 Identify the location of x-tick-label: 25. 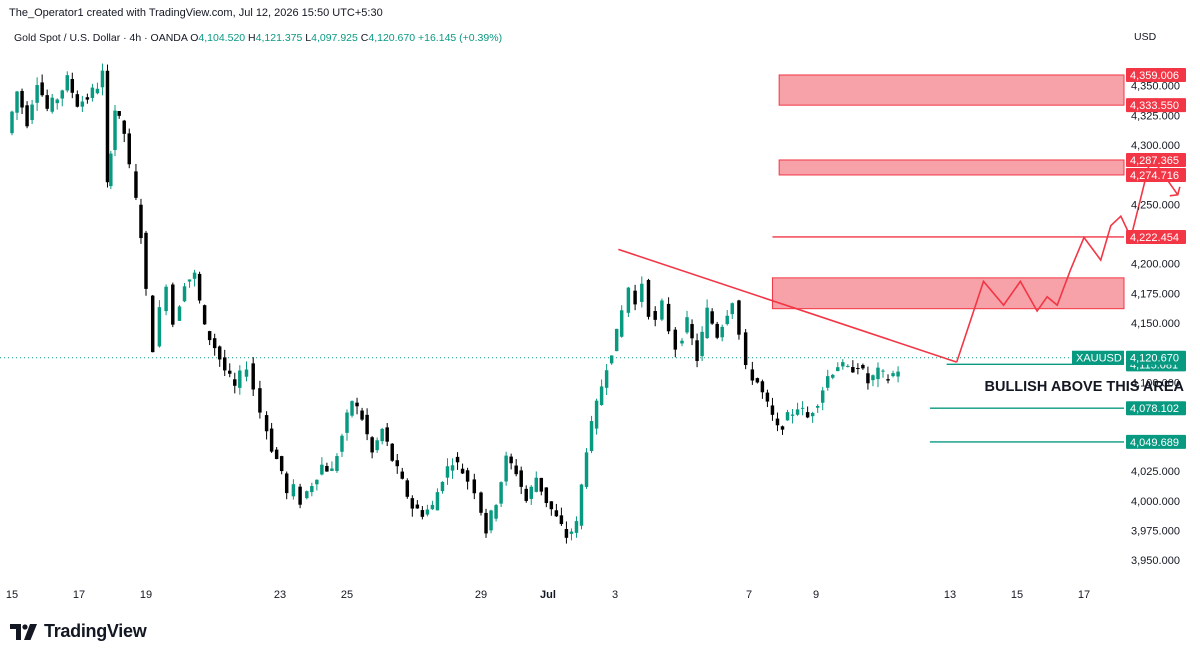
(347, 595).